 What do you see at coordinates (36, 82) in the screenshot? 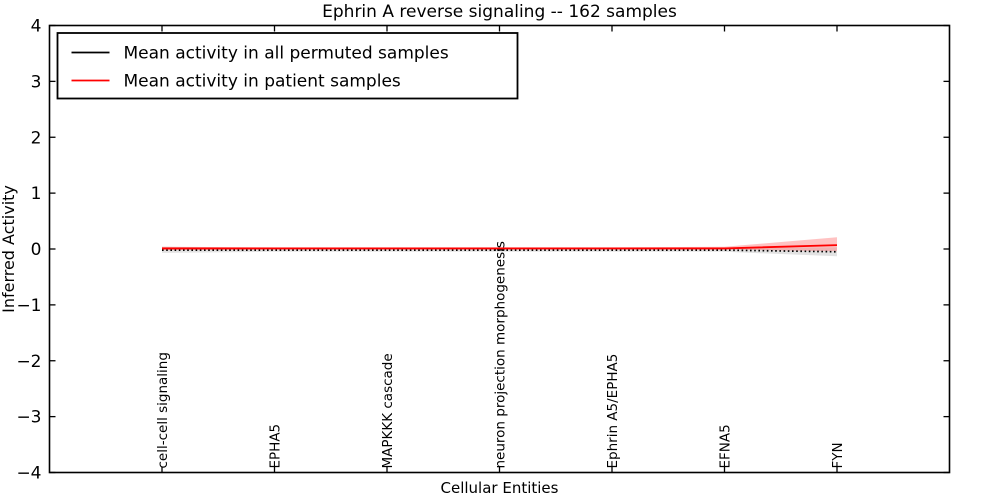
I see `y-tick-label: 3` at bounding box center [36, 82].